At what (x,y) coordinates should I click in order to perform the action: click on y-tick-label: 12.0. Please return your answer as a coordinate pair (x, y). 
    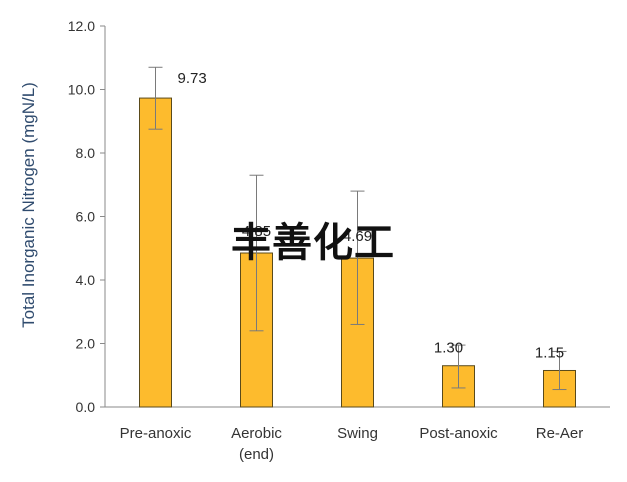
    Looking at the image, I should click on (81, 26).